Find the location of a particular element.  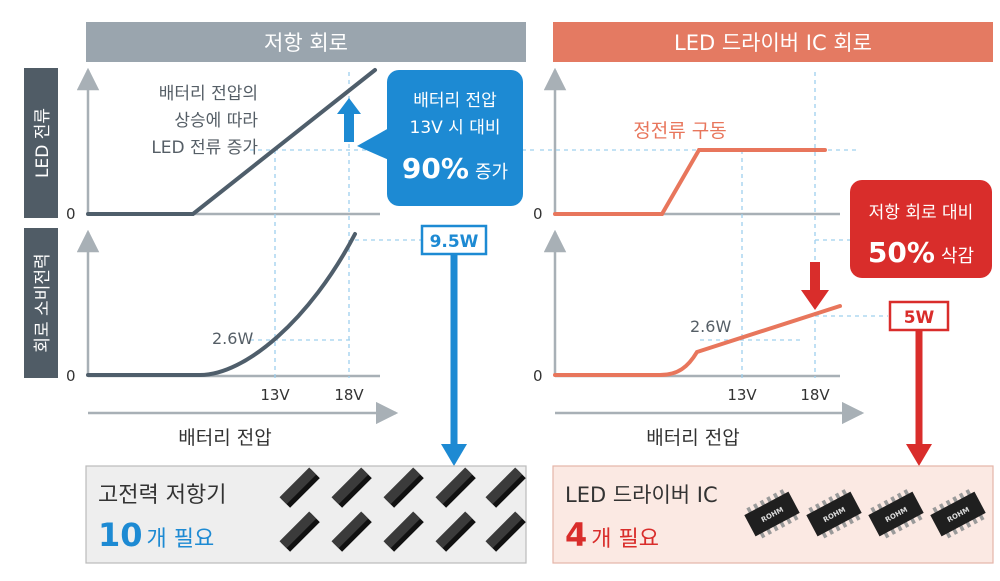

y-label-circuit-power-text: 회로 소비전력 is located at coordinates (43, 302).